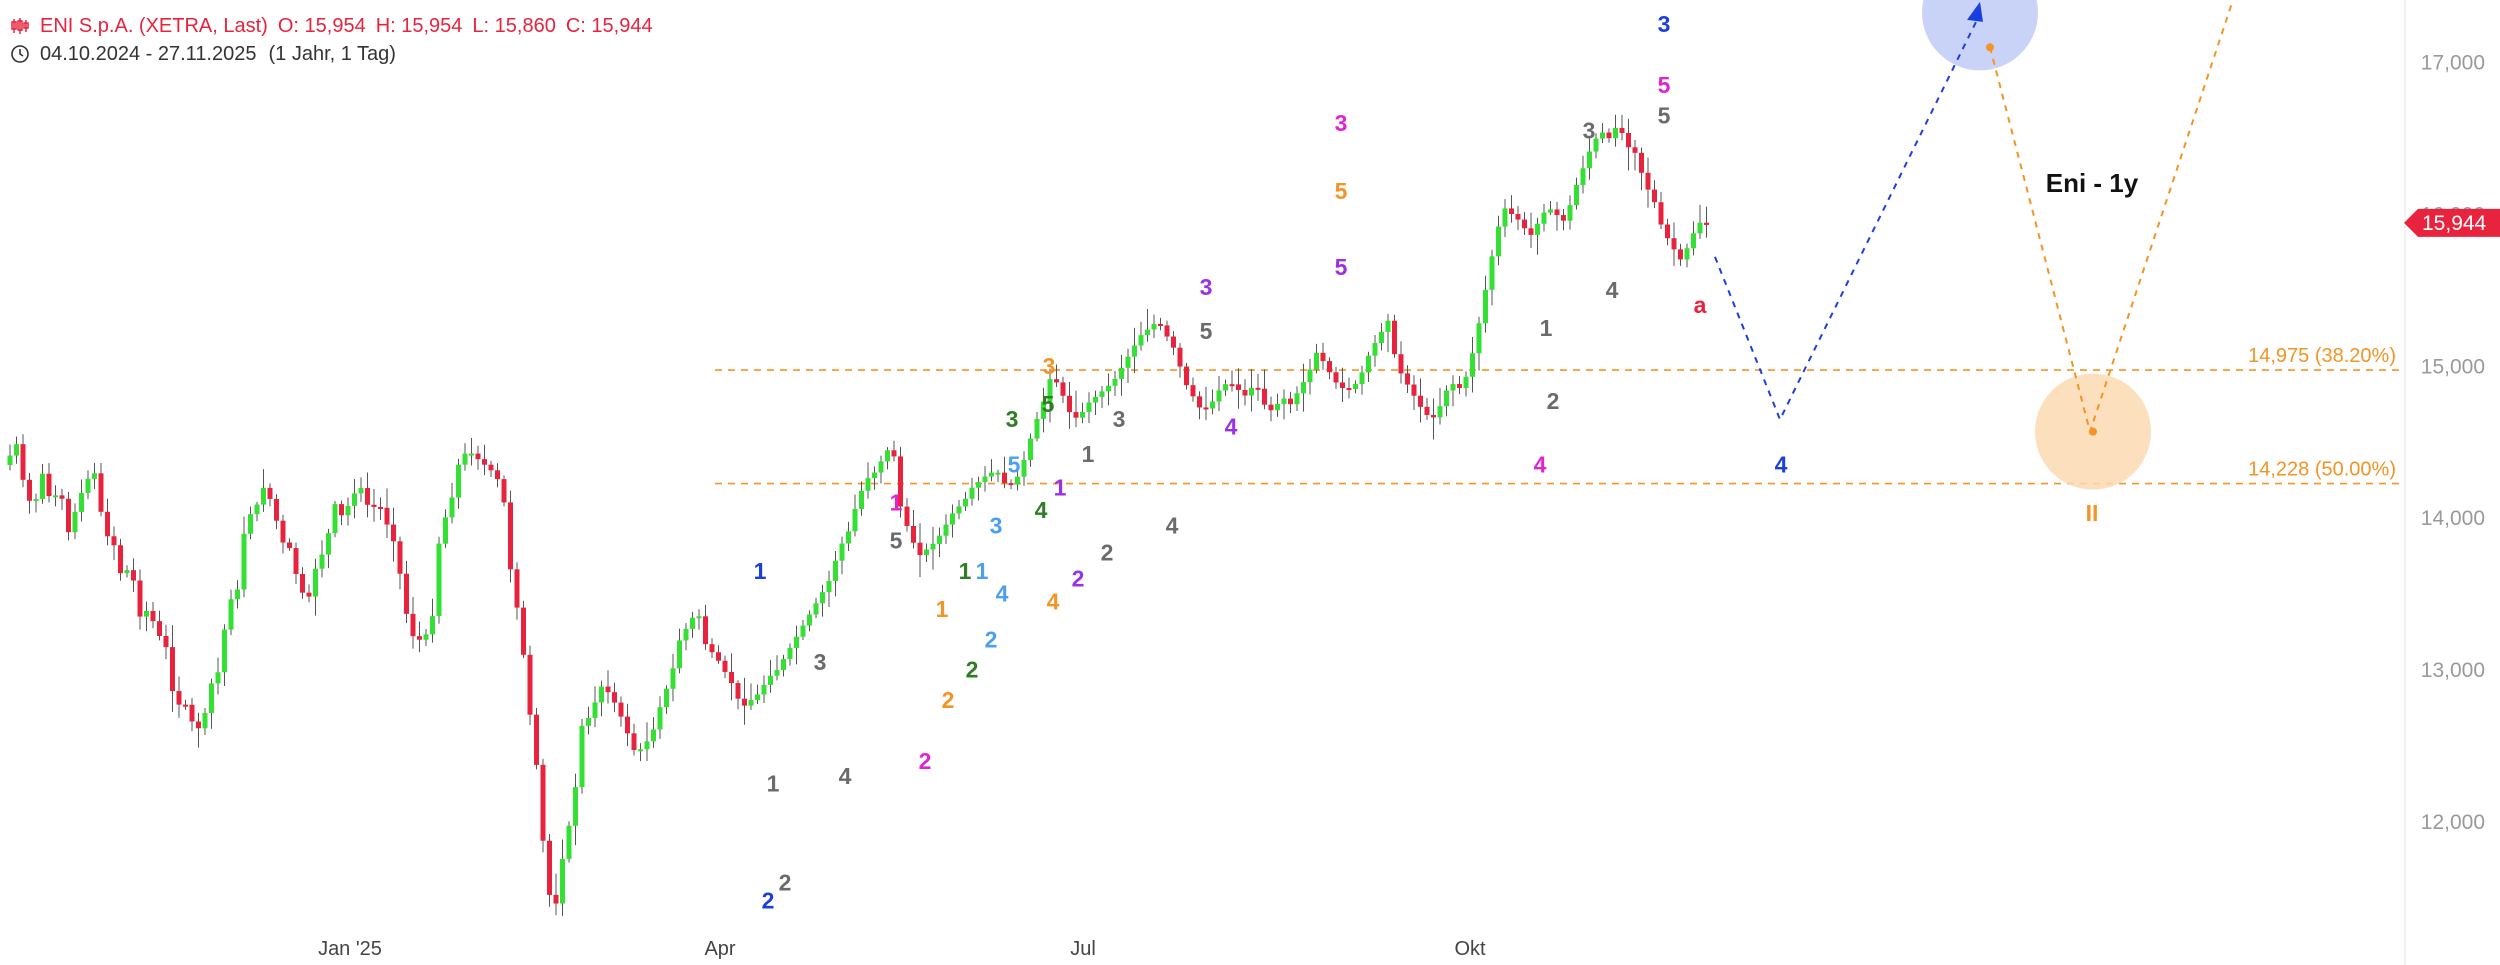 This screenshot has height=965, width=2500. Describe the element at coordinates (902, 949) in the screenshot. I see `time-axis: Jan '25 Apr Jul Okt` at that location.